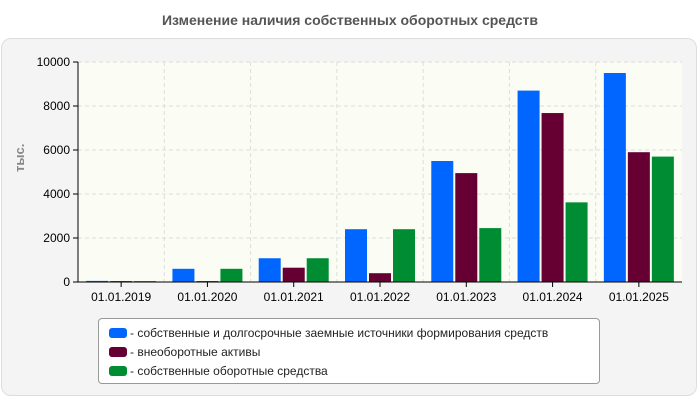 Image resolution: width=700 pixels, height=400 pixels. Describe the element at coordinates (56, 150) in the screenshot. I see `y-tick-label: 6000` at that location.